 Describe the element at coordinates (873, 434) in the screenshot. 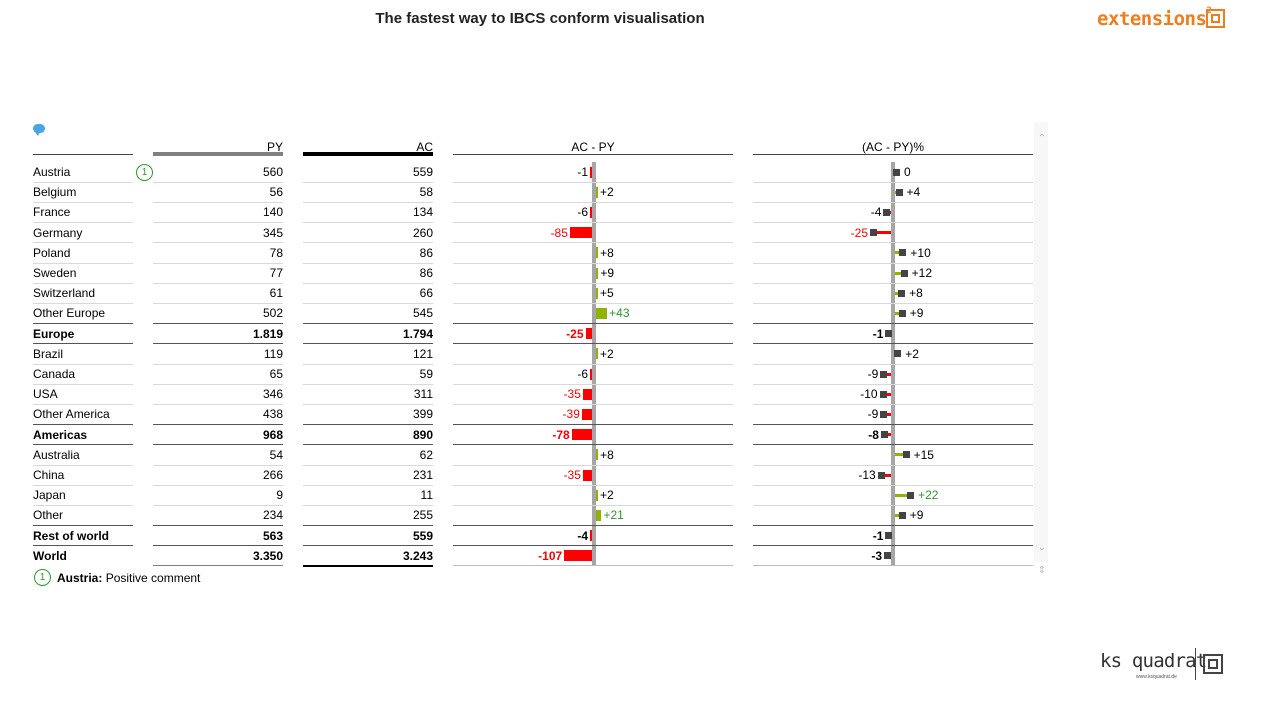

I see `pct-label: -8` at that location.